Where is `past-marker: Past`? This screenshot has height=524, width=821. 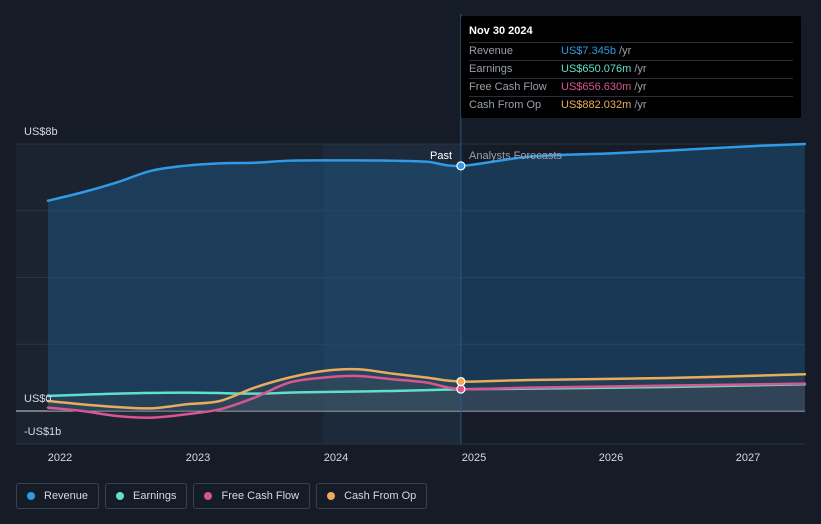 past-marker: Past is located at coordinates (441, 156).